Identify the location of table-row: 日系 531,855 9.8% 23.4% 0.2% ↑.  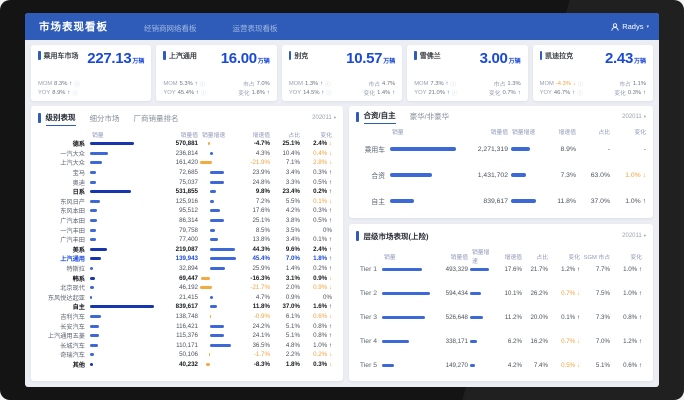
(187, 192).